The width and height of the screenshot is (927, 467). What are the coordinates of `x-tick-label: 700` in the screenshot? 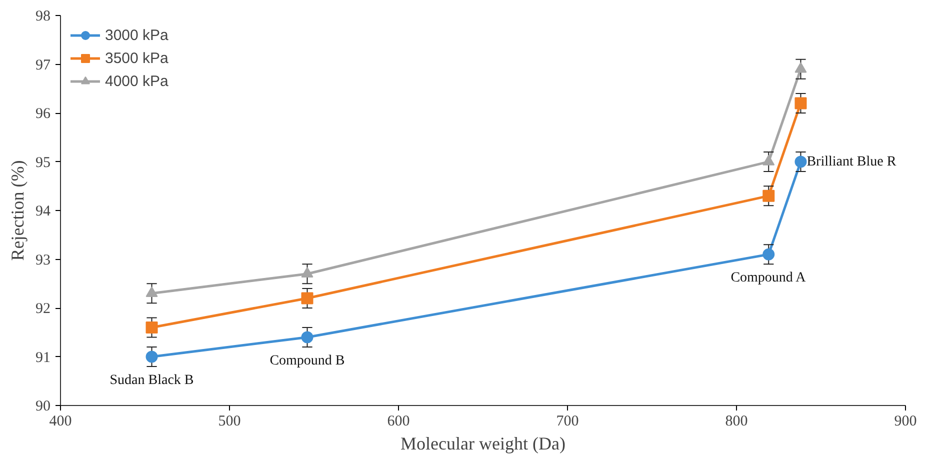 It's located at (567, 422).